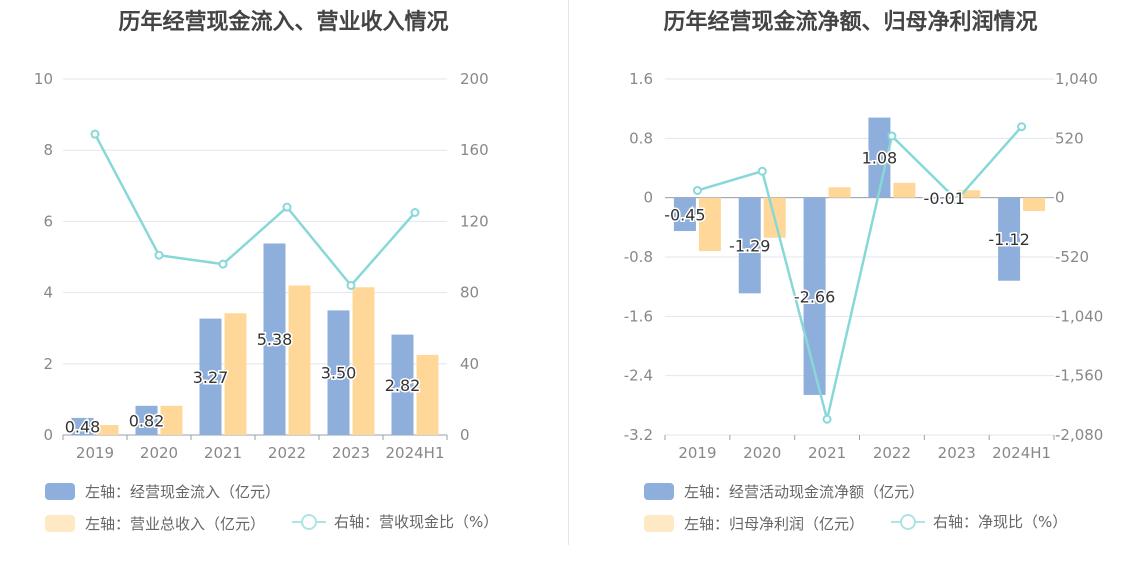 The width and height of the screenshot is (1134, 582). What do you see at coordinates (211, 377) in the screenshot?
I see `data-label: 3.27` at bounding box center [211, 377].